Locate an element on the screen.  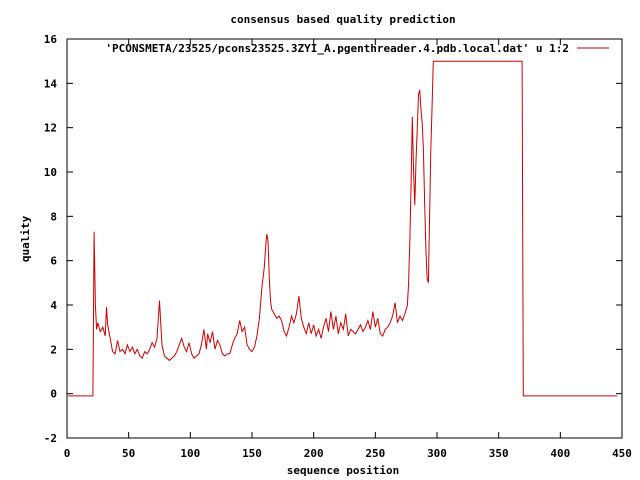
x-tick-label: 50 is located at coordinates (128, 453).